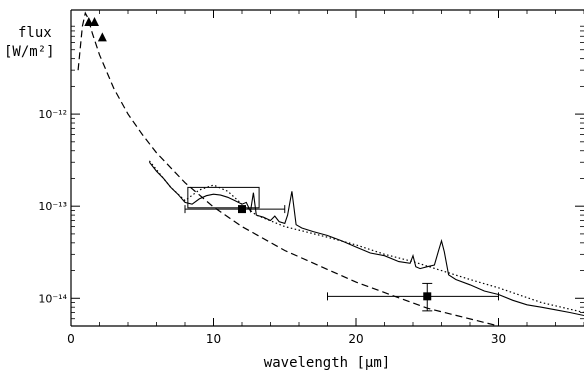 Image resolution: width=584 pixels, height=373 pixels. I want to click on y-tick-label-1: 10⁻¹³, so click(52, 206).